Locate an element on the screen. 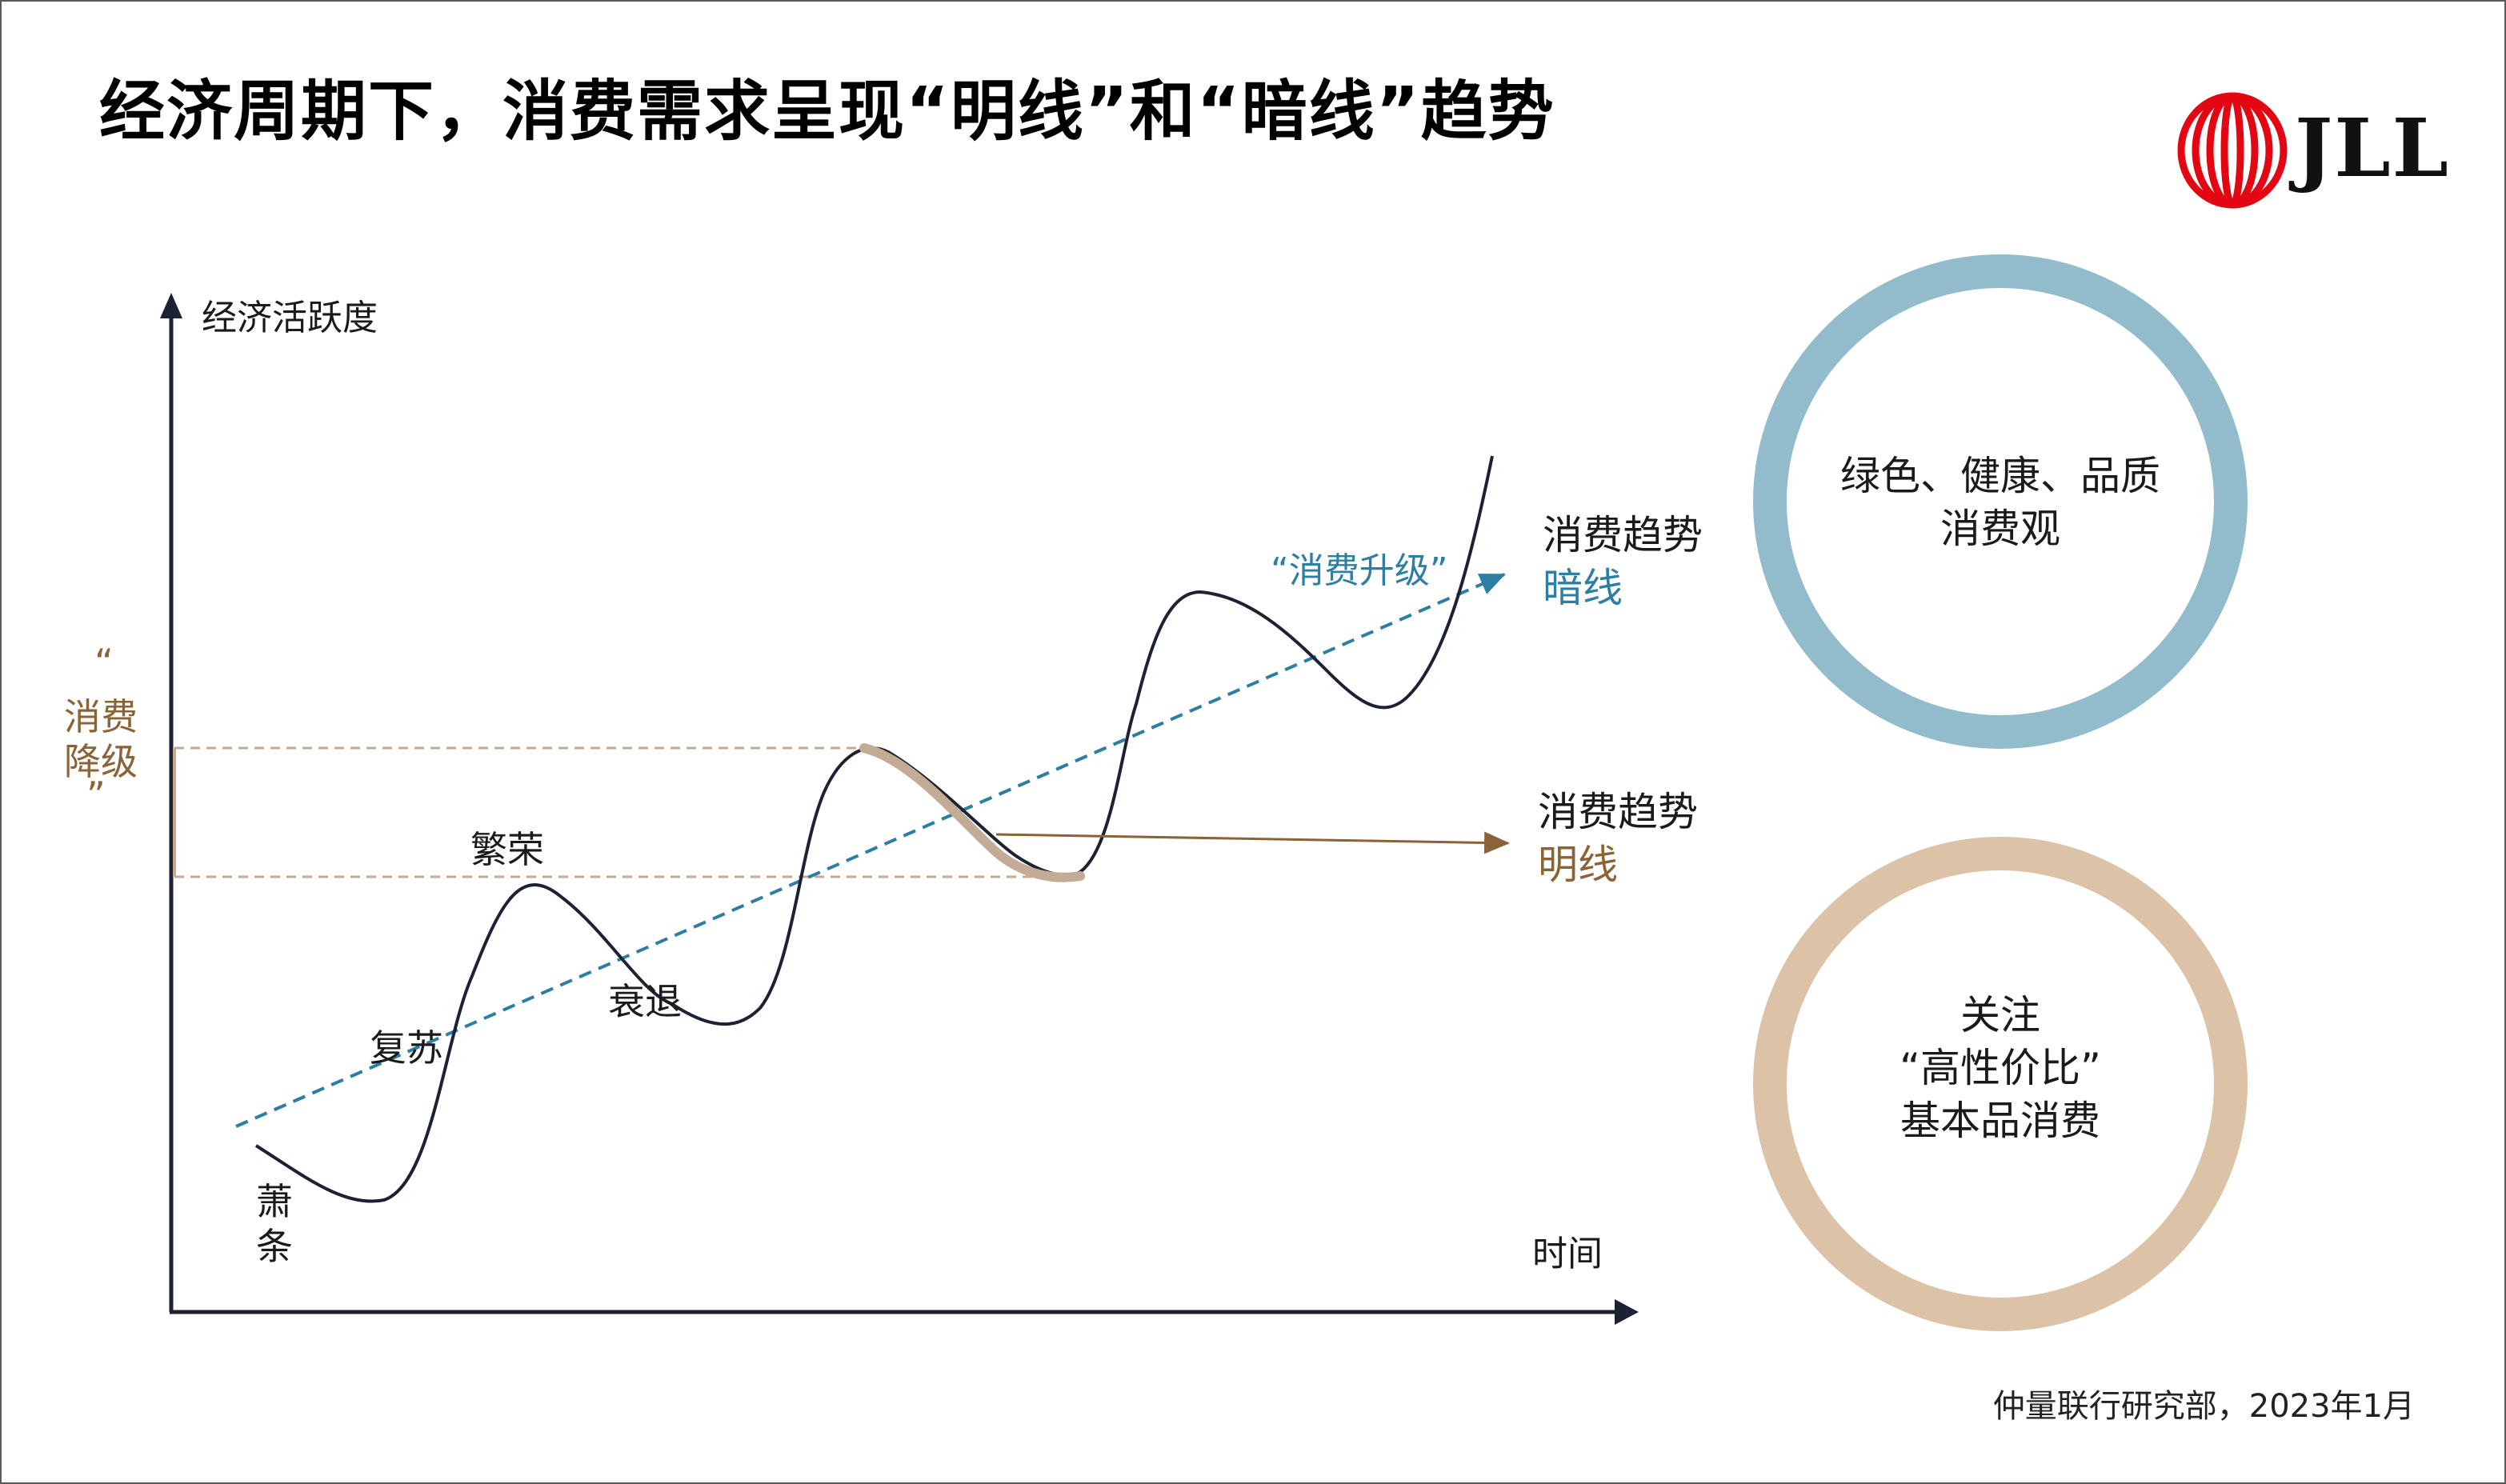  source-footer: 仲量联行研究部，2023年1月 is located at coordinates (2203, 1406).